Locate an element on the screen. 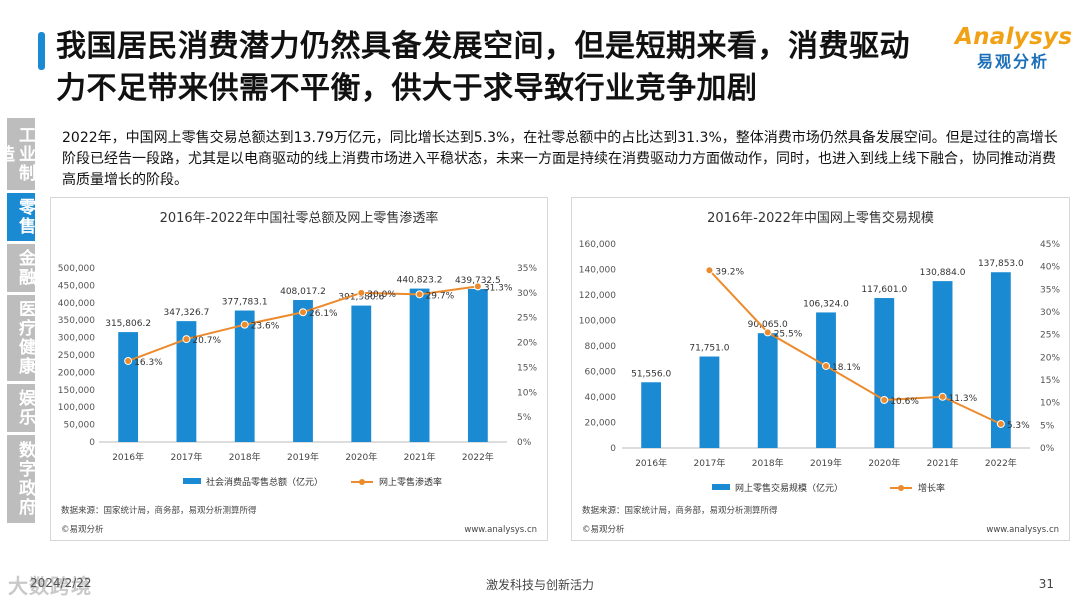 The height and width of the screenshot is (608, 1080). x-tick-label: 2021年 is located at coordinates (420, 457).